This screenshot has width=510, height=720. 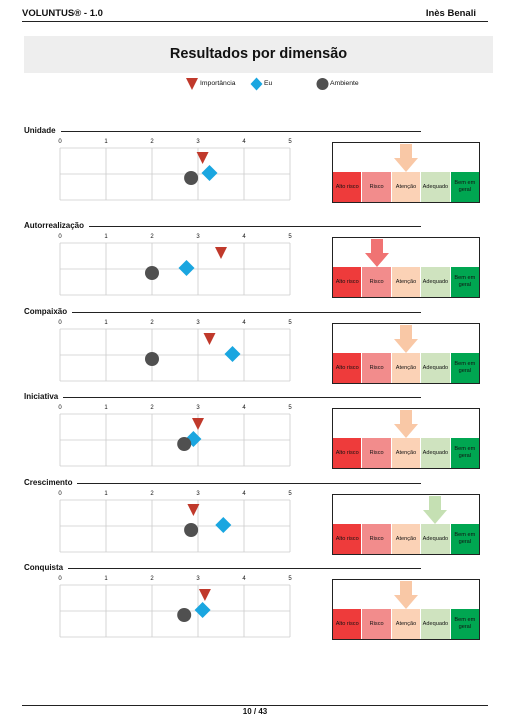 What do you see at coordinates (450, 13) in the screenshot?
I see `person-name: Inès Benali` at bounding box center [450, 13].